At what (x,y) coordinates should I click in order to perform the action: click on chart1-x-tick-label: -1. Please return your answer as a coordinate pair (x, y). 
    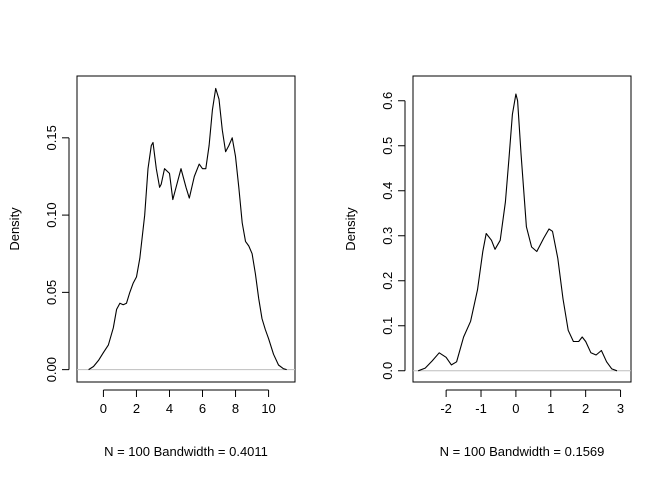
    Looking at the image, I should click on (481, 408).